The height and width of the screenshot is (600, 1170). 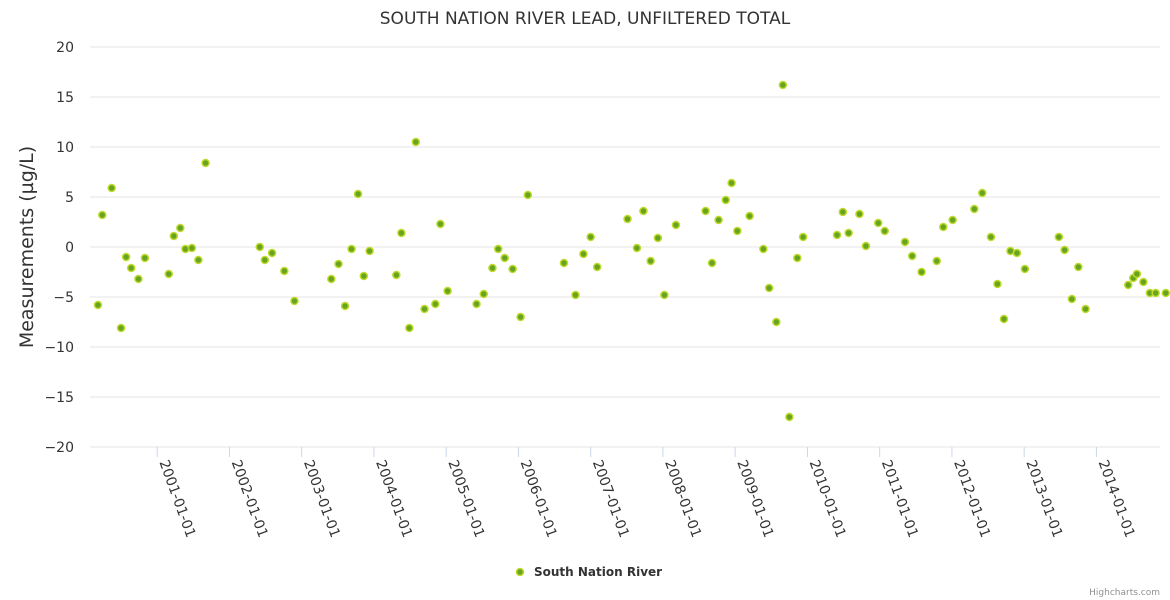 What do you see at coordinates (520, 572) in the screenshot?
I see `legend-marker` at bounding box center [520, 572].